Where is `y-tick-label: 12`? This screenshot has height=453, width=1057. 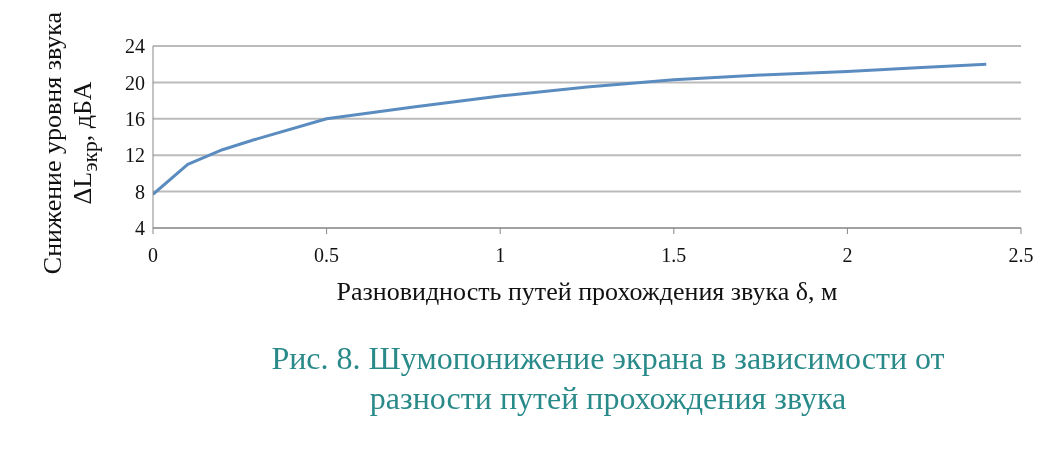 y-tick-label: 12 is located at coordinates (135, 155).